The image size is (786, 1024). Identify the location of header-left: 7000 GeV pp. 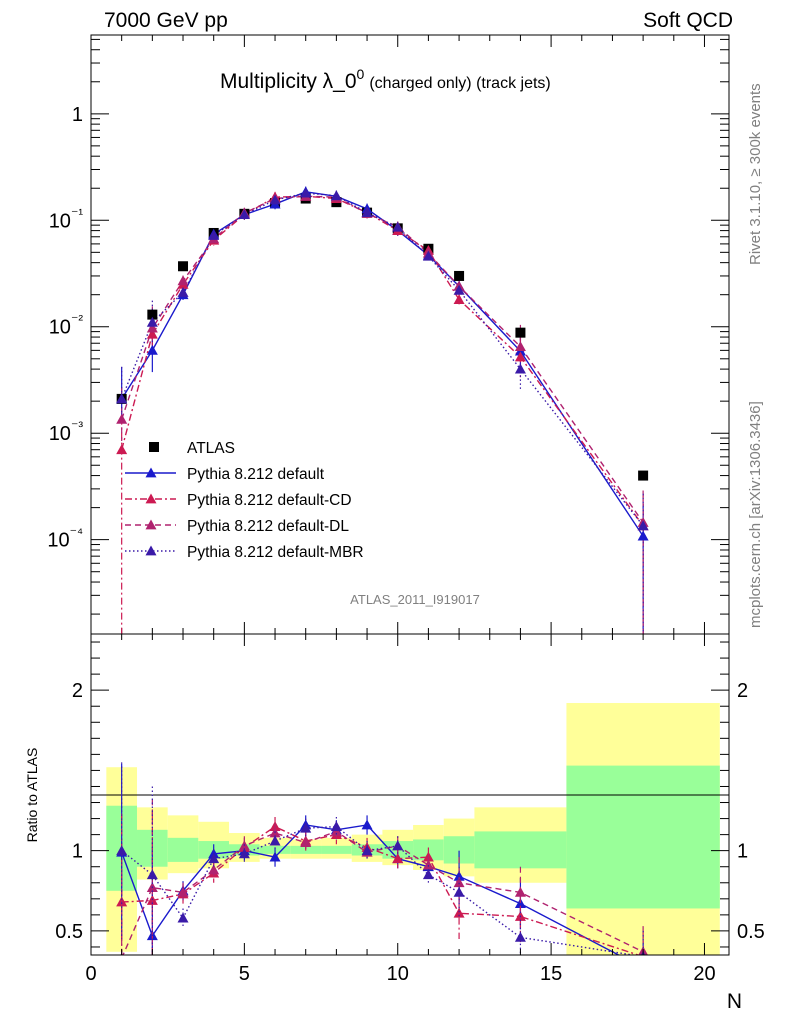
(166, 20).